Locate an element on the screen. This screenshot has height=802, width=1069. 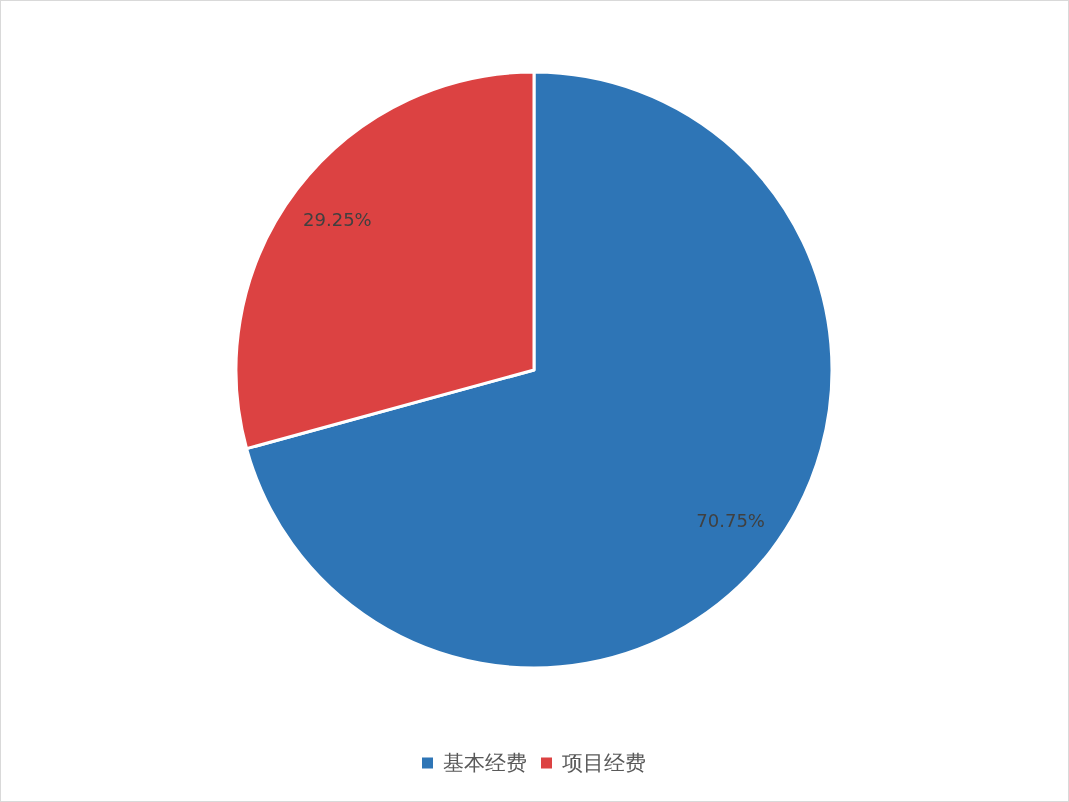
data-label: 29.25% is located at coordinates (337, 220).